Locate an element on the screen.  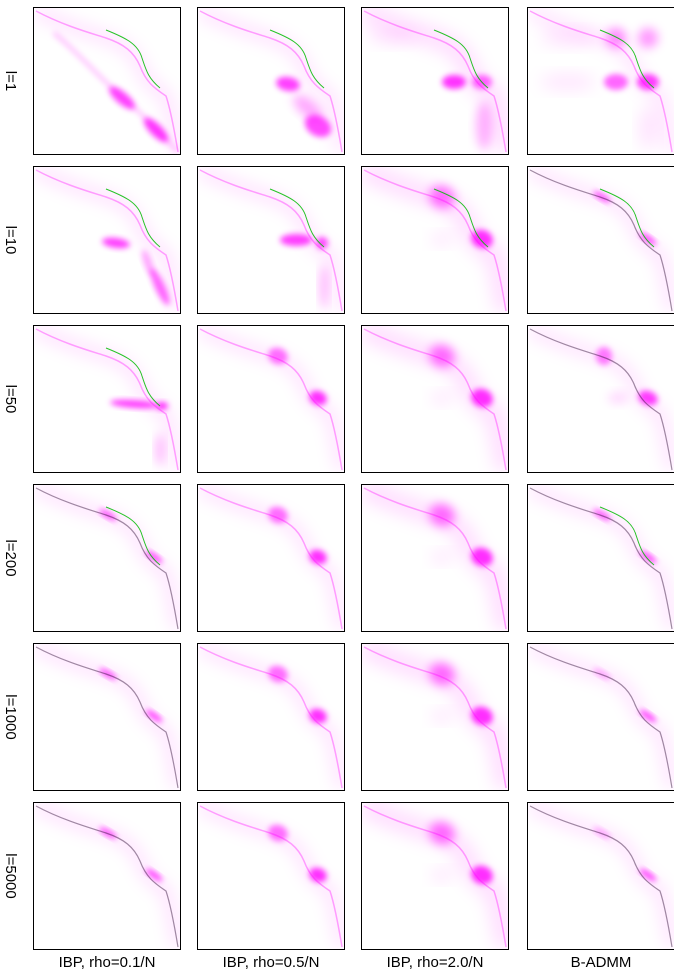
row-label: l=10 is located at coordinates (10, 240).